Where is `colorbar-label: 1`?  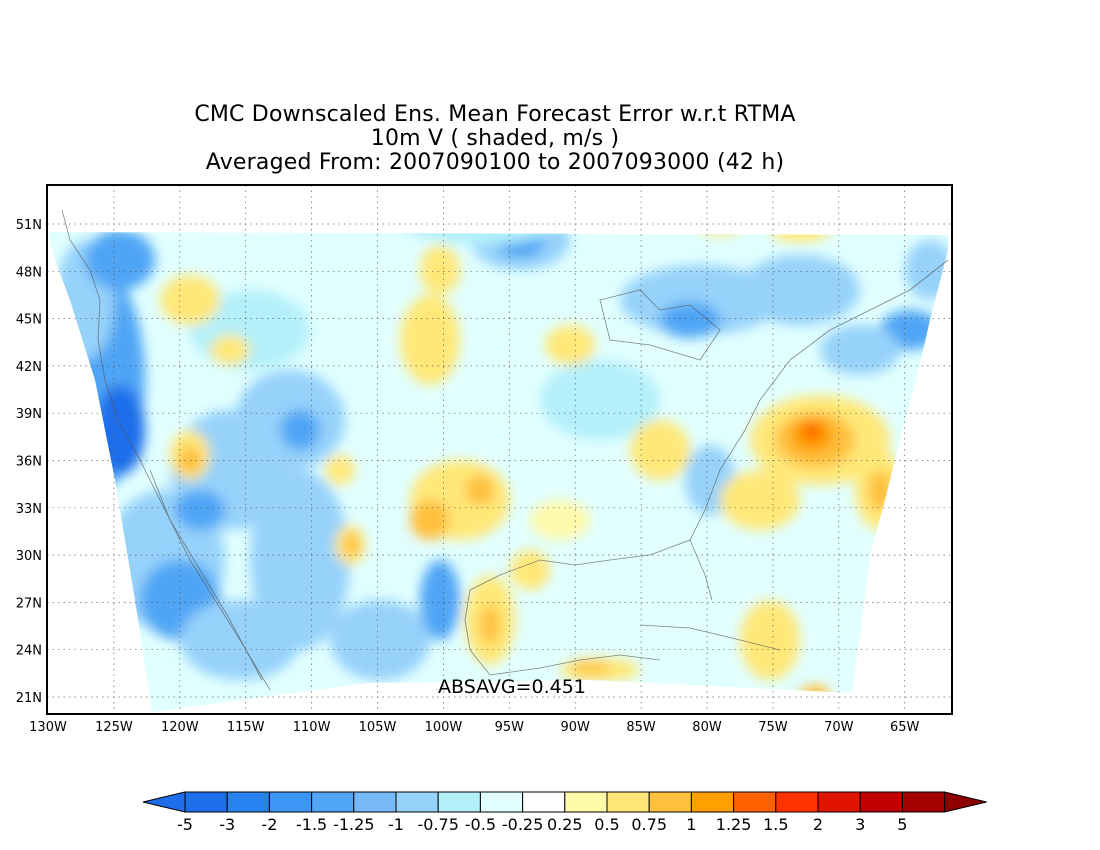 colorbar-label: 1 is located at coordinates (691, 824).